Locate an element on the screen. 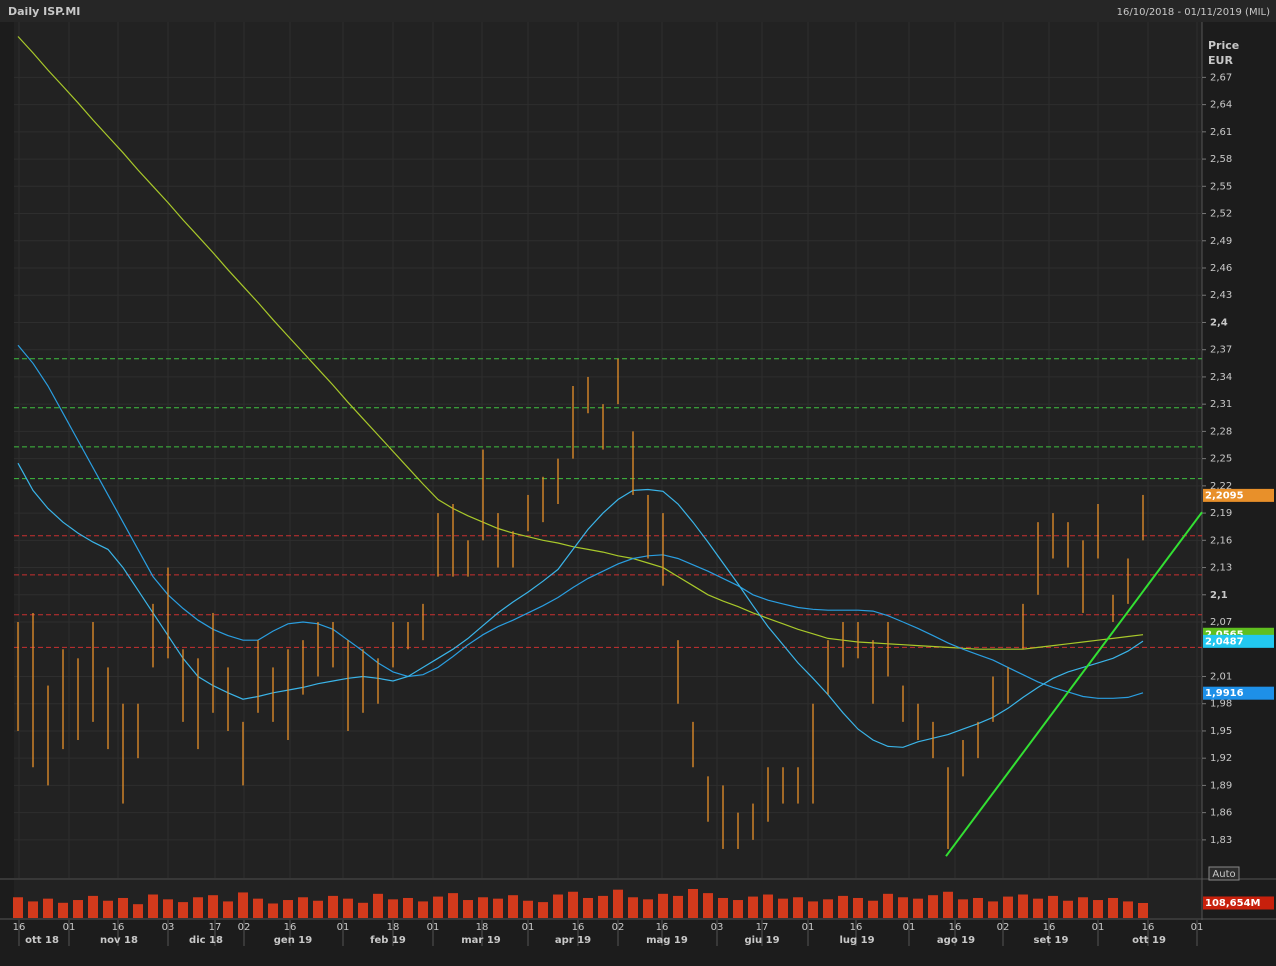  header-bar is located at coordinates (638, 11).